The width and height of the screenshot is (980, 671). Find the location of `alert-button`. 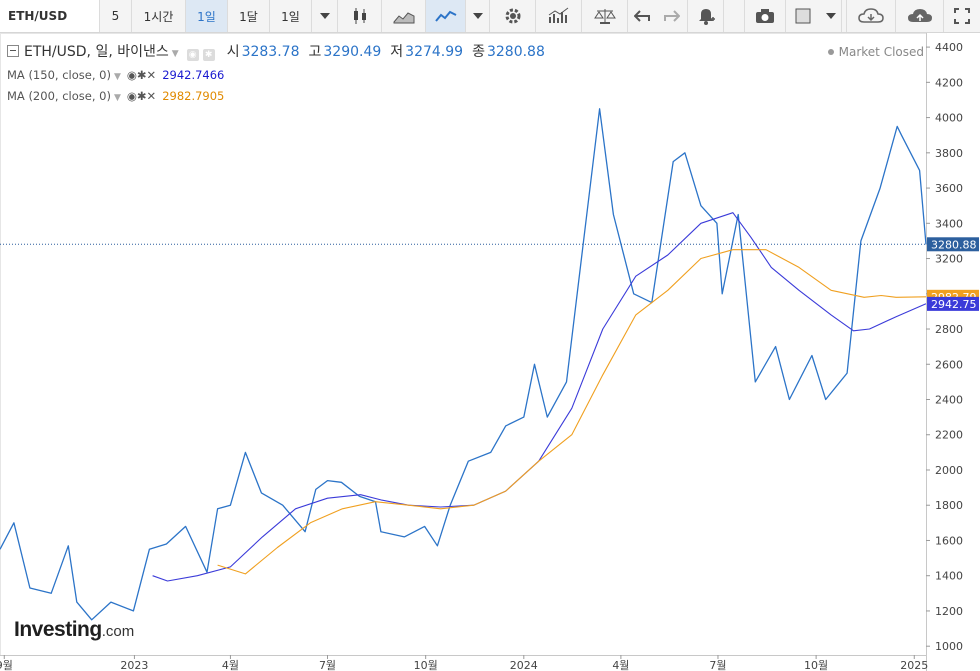

alert-button is located at coordinates (706, 16).